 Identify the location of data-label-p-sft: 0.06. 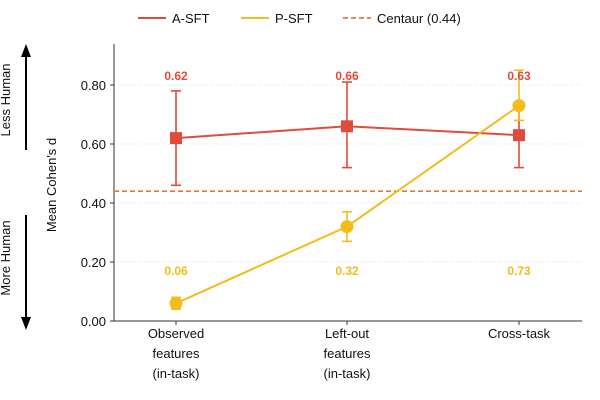
(176, 271).